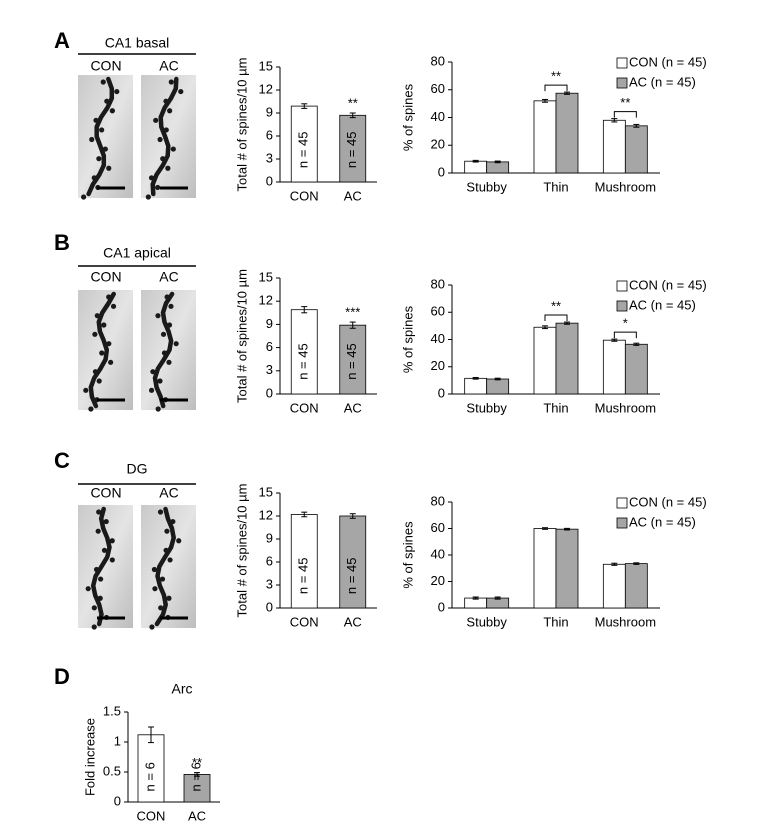  What do you see at coordinates (269, 583) in the screenshot?
I see `y-tick-label: 3` at bounding box center [269, 583].